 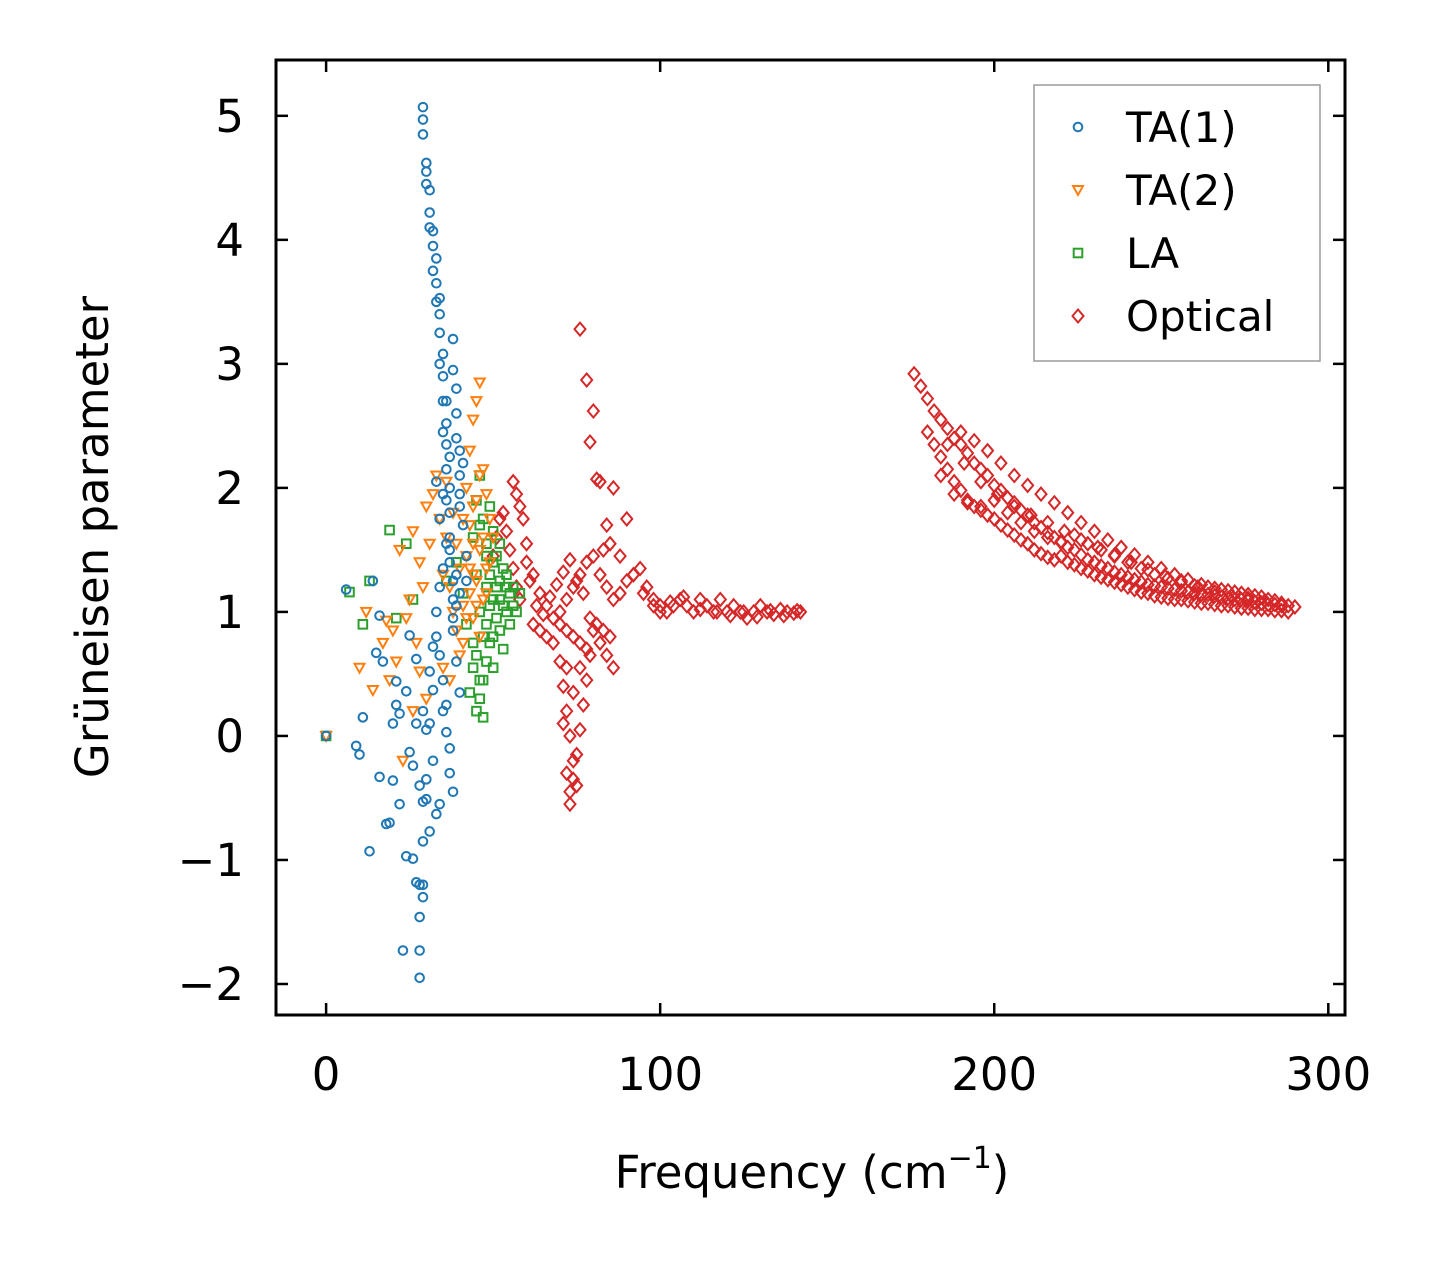 I want to click on legend-label: TA(1), so click(x=1181, y=127).